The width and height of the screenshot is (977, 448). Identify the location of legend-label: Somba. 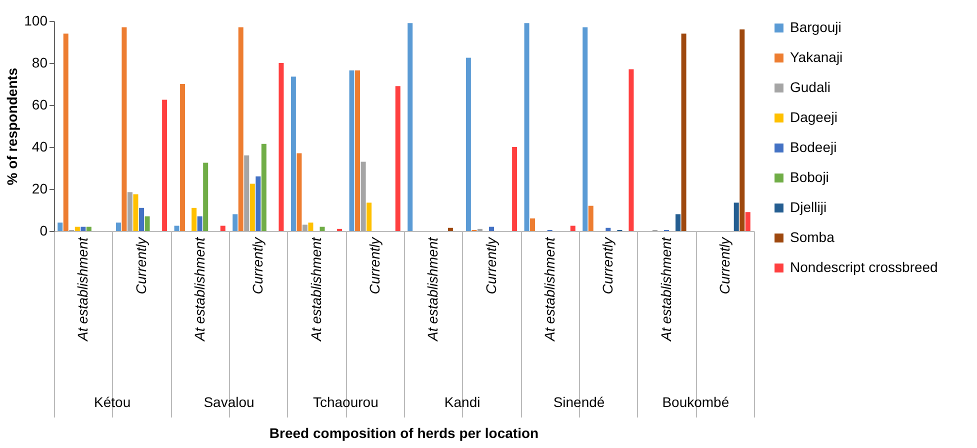
(812, 237).